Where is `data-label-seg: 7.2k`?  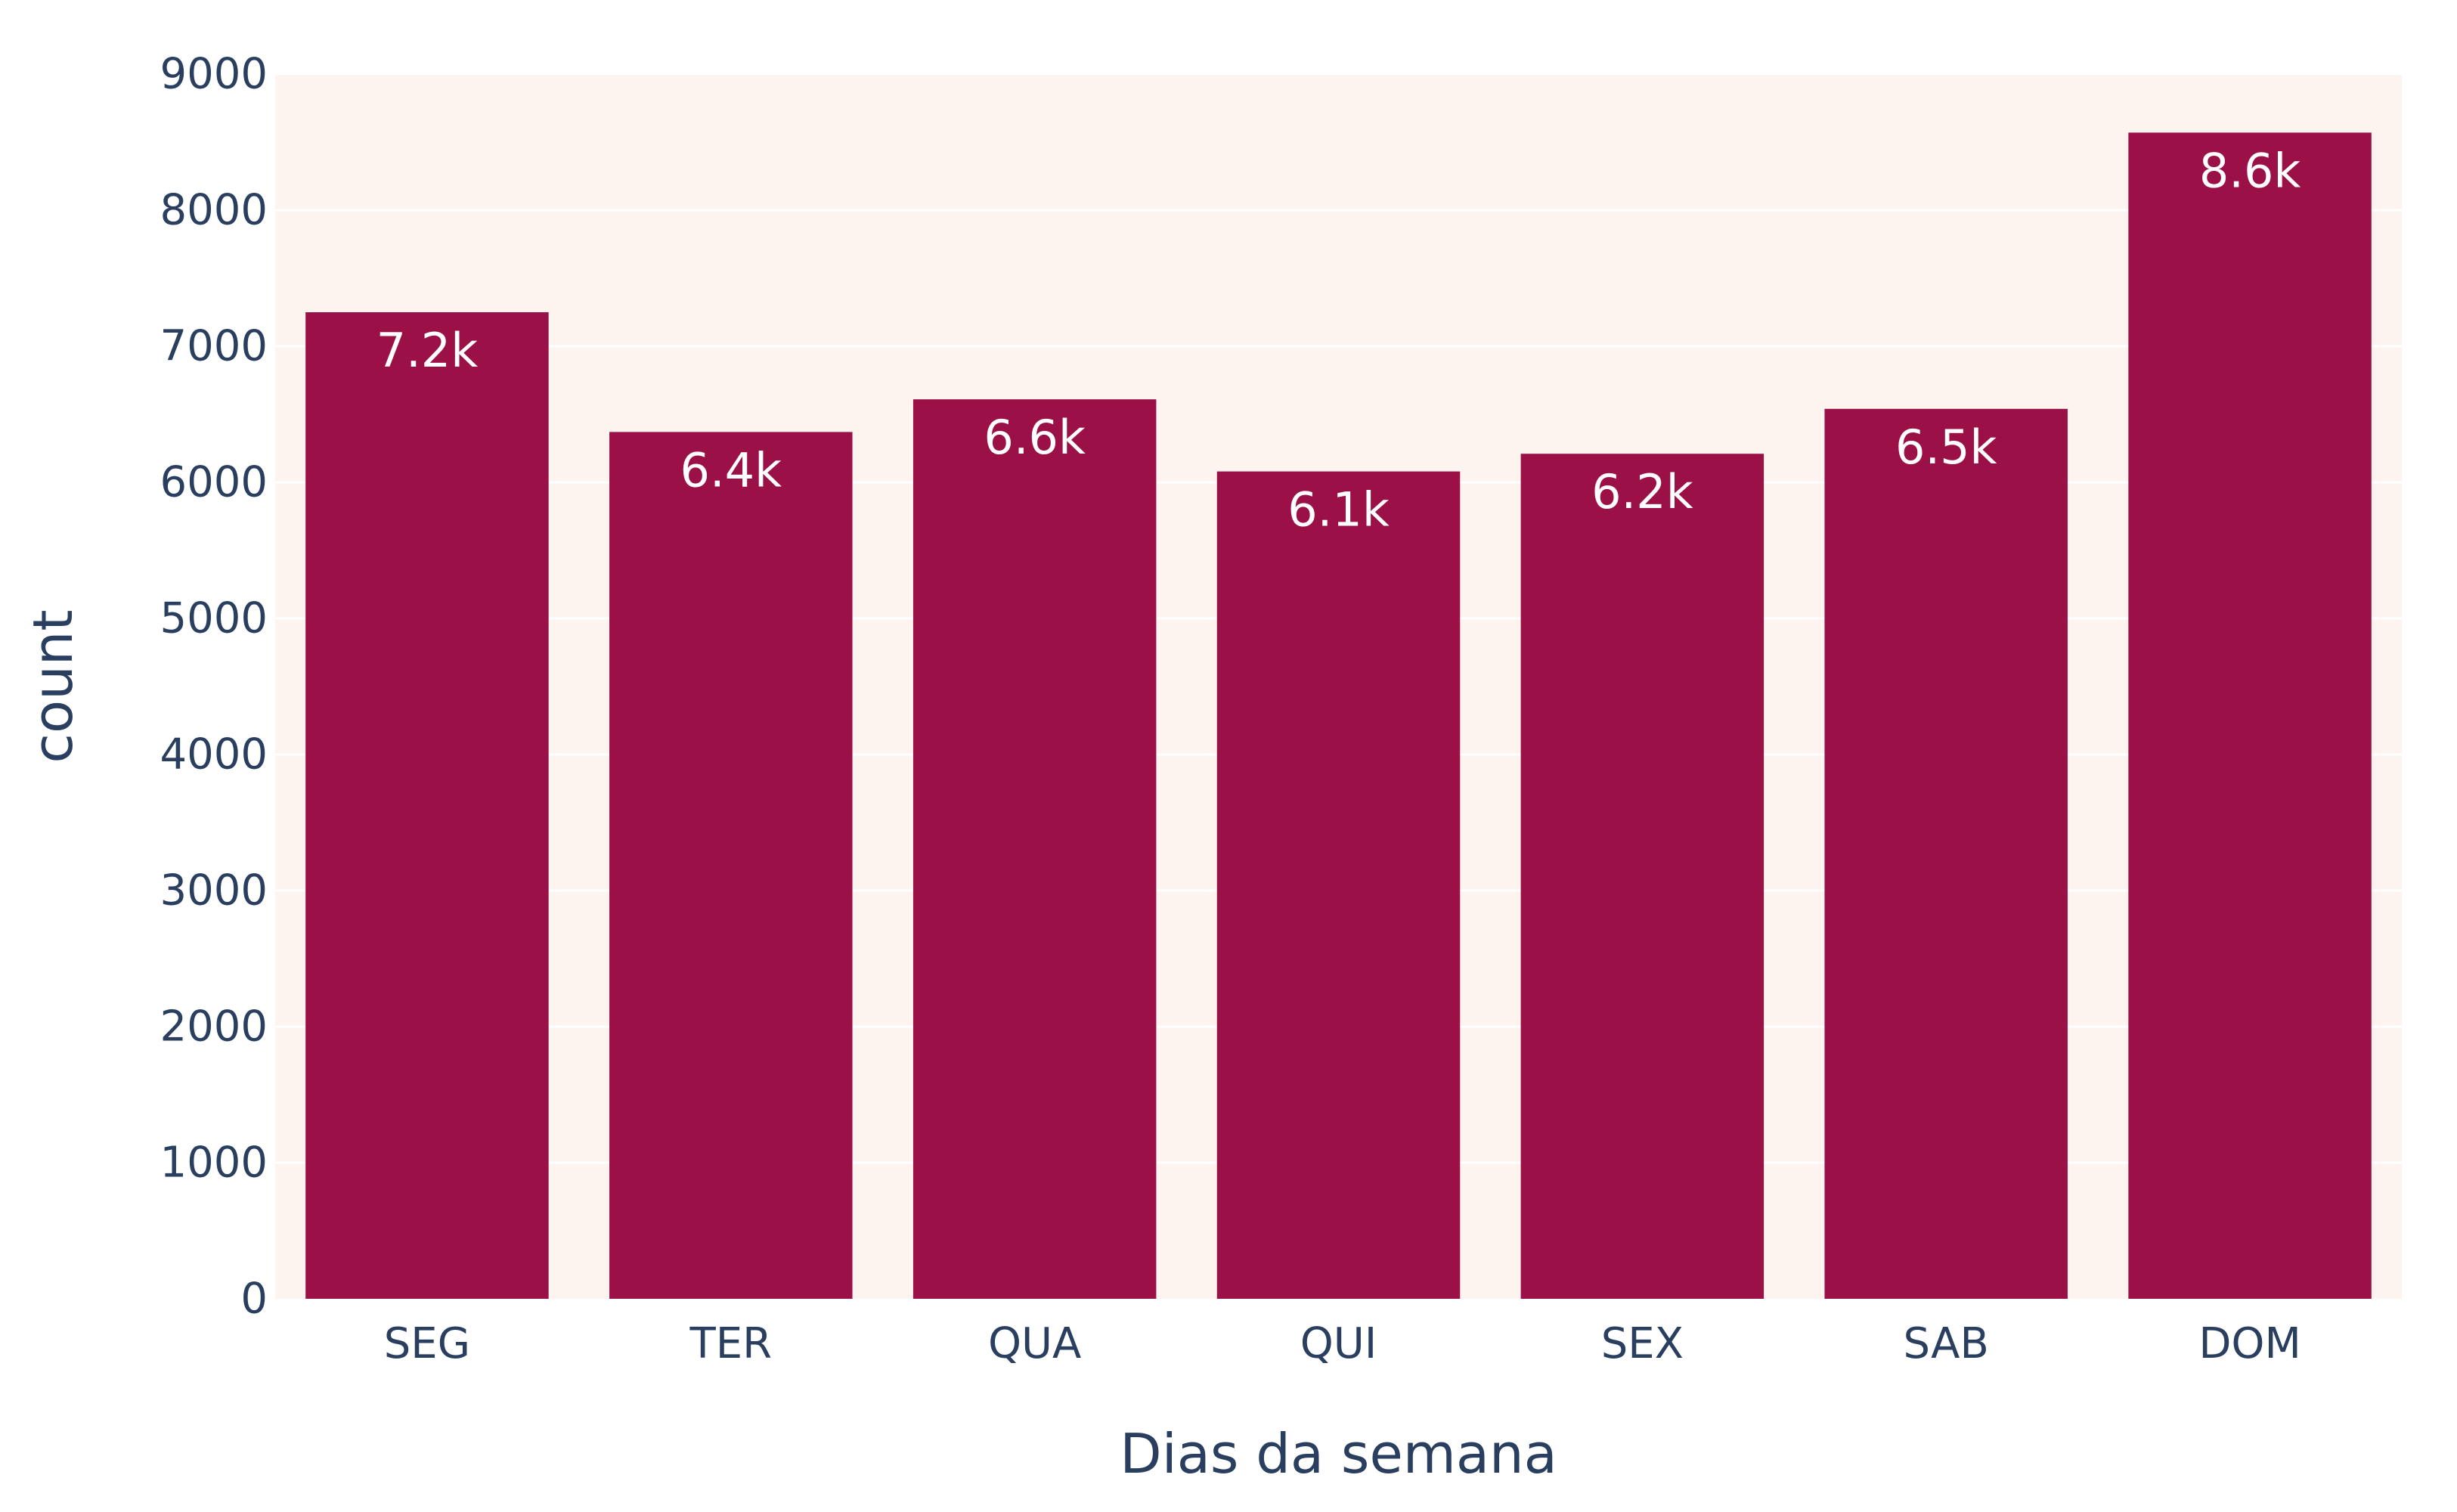
data-label-seg: 7.2k is located at coordinates (427, 350).